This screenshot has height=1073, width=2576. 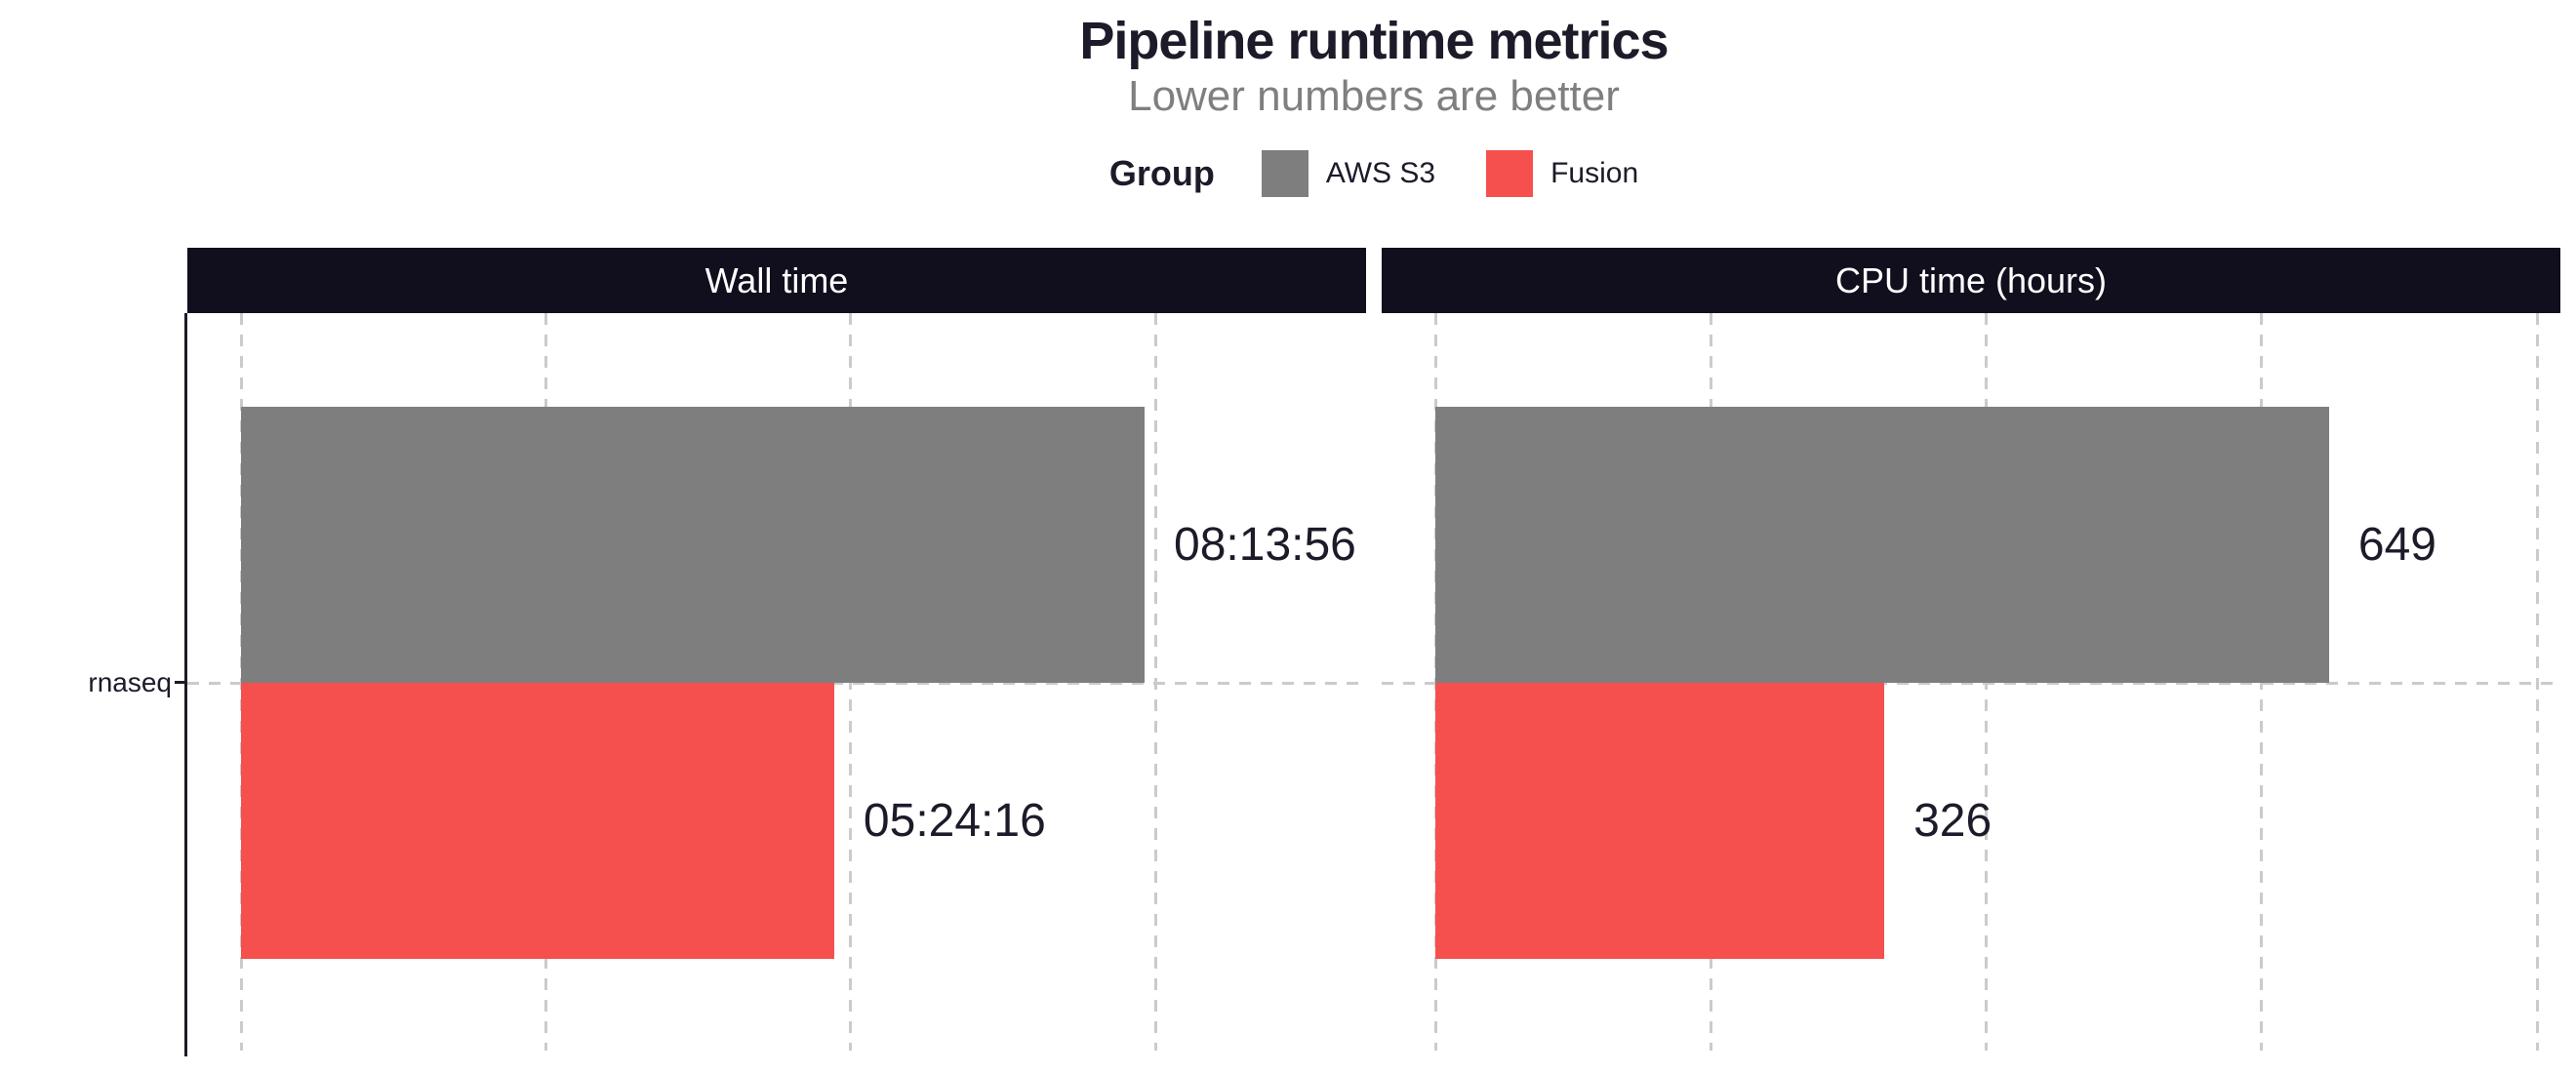 I want to click on chart-title: Pipeline runtime metrics, so click(x=1374, y=41).